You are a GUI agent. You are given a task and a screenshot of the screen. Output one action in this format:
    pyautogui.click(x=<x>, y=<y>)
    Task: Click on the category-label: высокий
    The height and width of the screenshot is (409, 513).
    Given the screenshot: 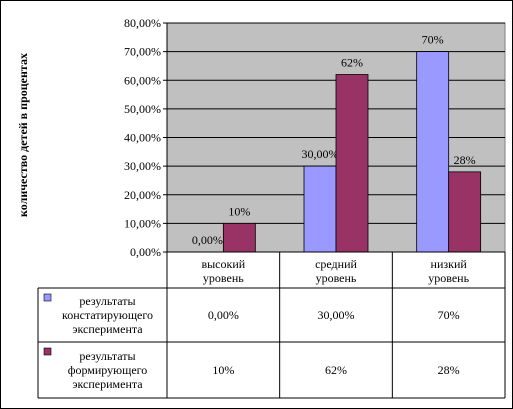 What is the action you would take?
    pyautogui.click(x=223, y=264)
    